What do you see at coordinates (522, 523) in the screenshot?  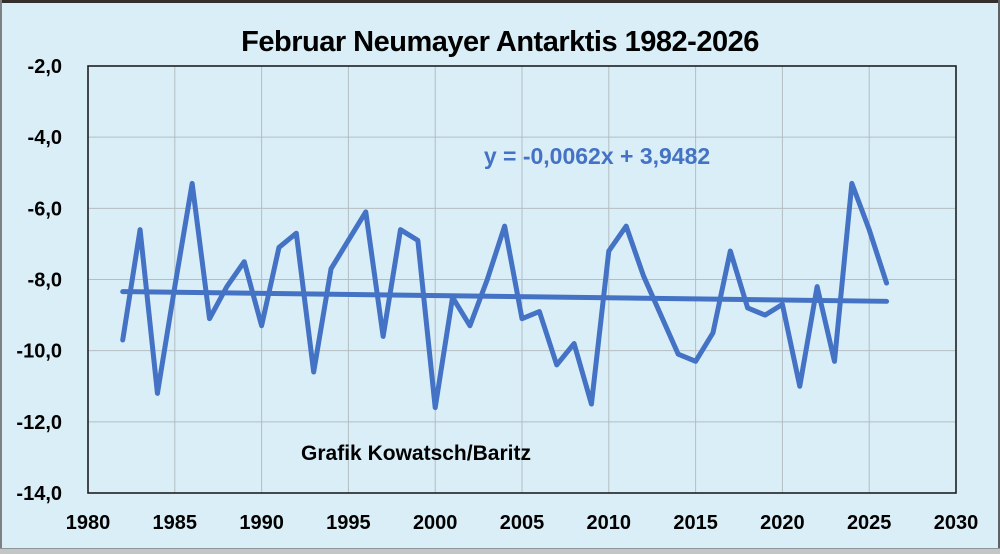 I see `x-tick-label: 2005` at bounding box center [522, 523].